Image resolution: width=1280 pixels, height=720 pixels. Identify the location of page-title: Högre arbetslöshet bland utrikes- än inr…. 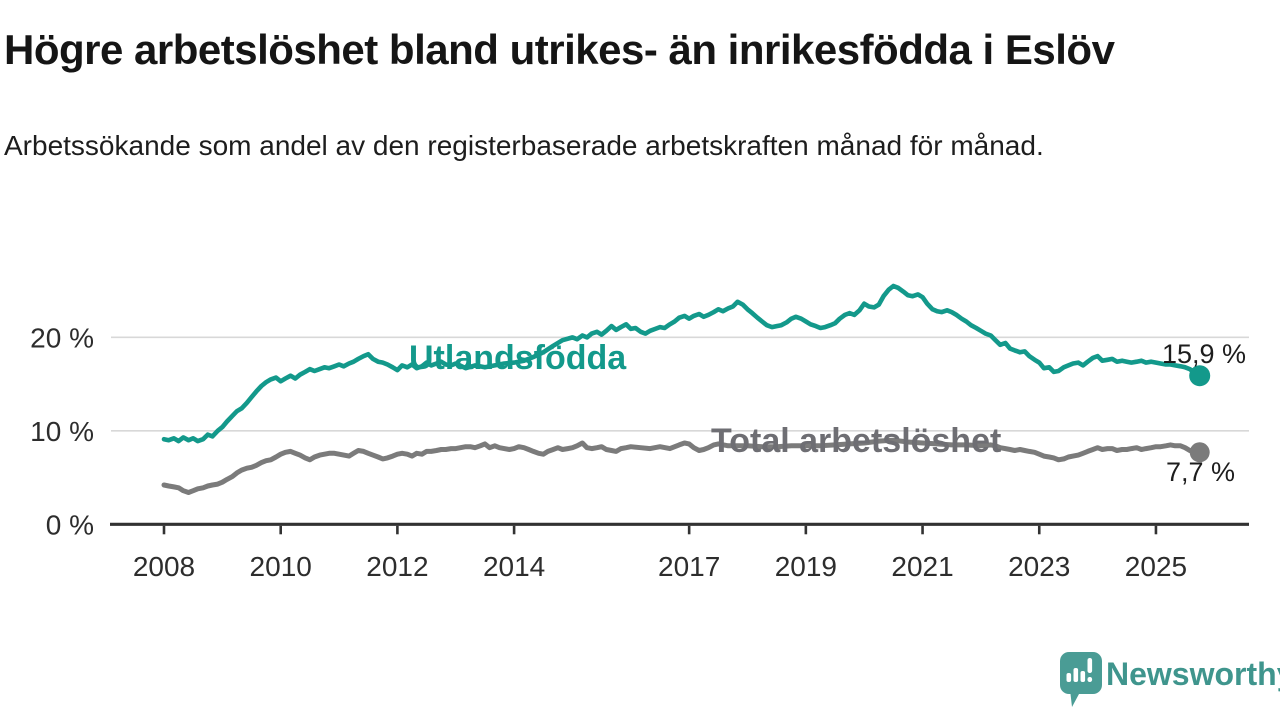
(559, 49).